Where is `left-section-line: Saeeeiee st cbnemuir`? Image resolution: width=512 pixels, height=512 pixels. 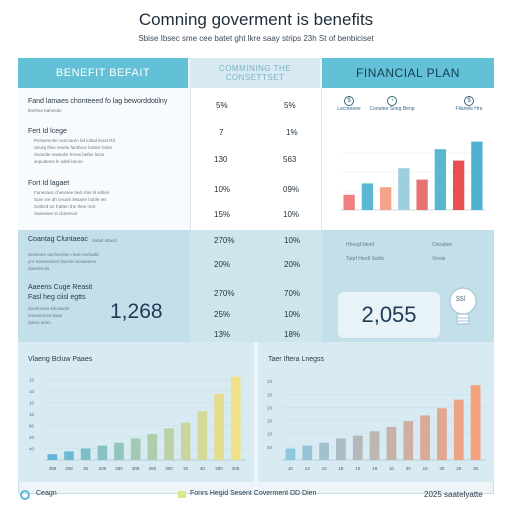
left-section-line: Saeeeiee st cbnemuir is located at coordinates (56, 213).